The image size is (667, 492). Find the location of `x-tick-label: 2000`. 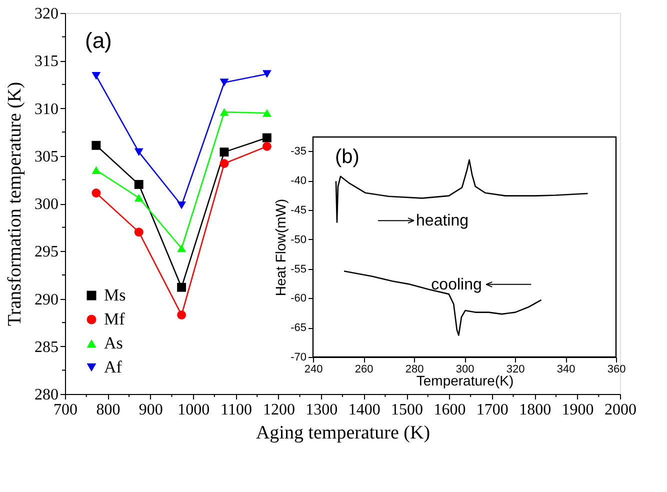

x-tick-label: 2000 is located at coordinates (620, 410).